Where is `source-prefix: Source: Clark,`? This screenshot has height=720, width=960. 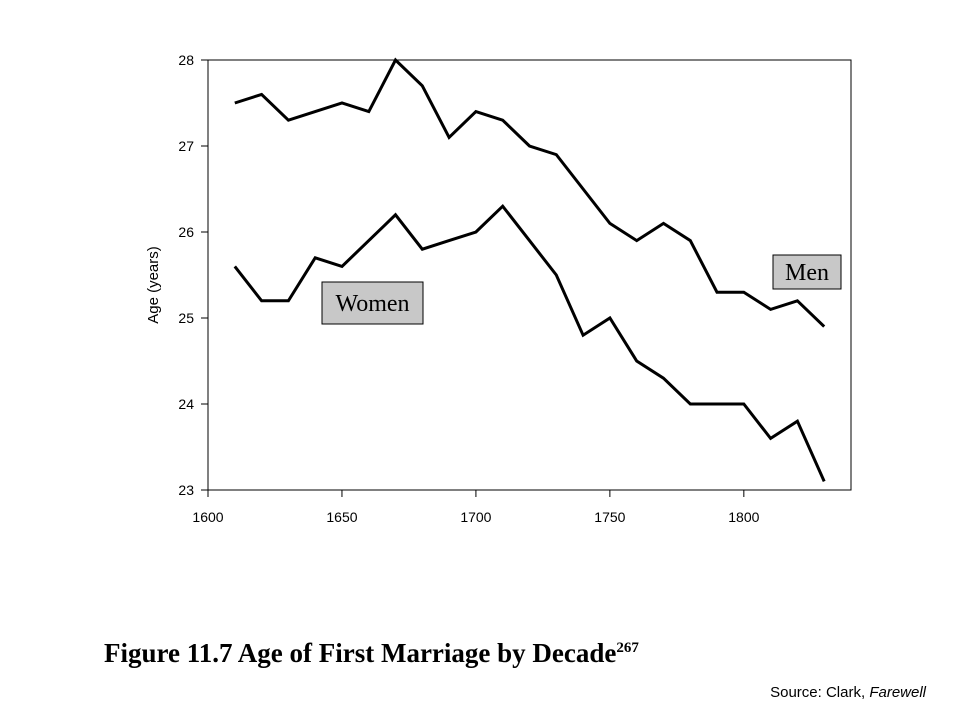
source-prefix: Source: Clark, is located at coordinates (820, 692).